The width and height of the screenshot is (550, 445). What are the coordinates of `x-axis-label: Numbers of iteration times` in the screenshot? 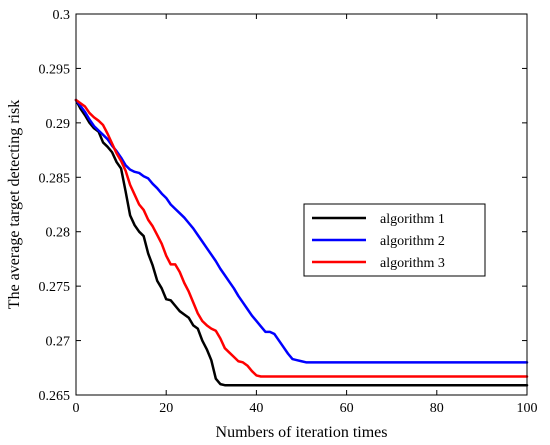 It's located at (302, 432).